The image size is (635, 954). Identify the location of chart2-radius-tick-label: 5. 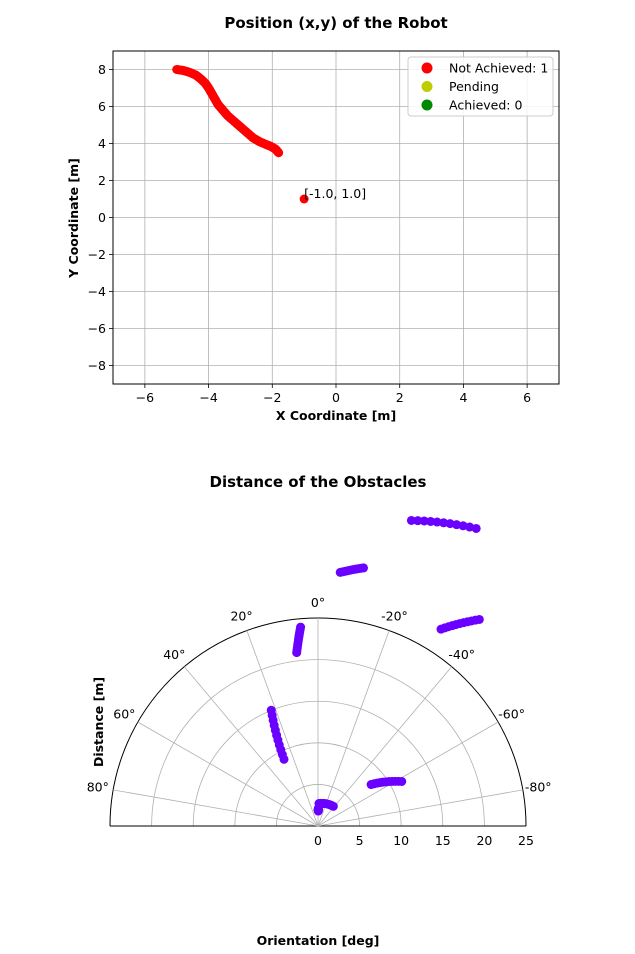
(360, 840).